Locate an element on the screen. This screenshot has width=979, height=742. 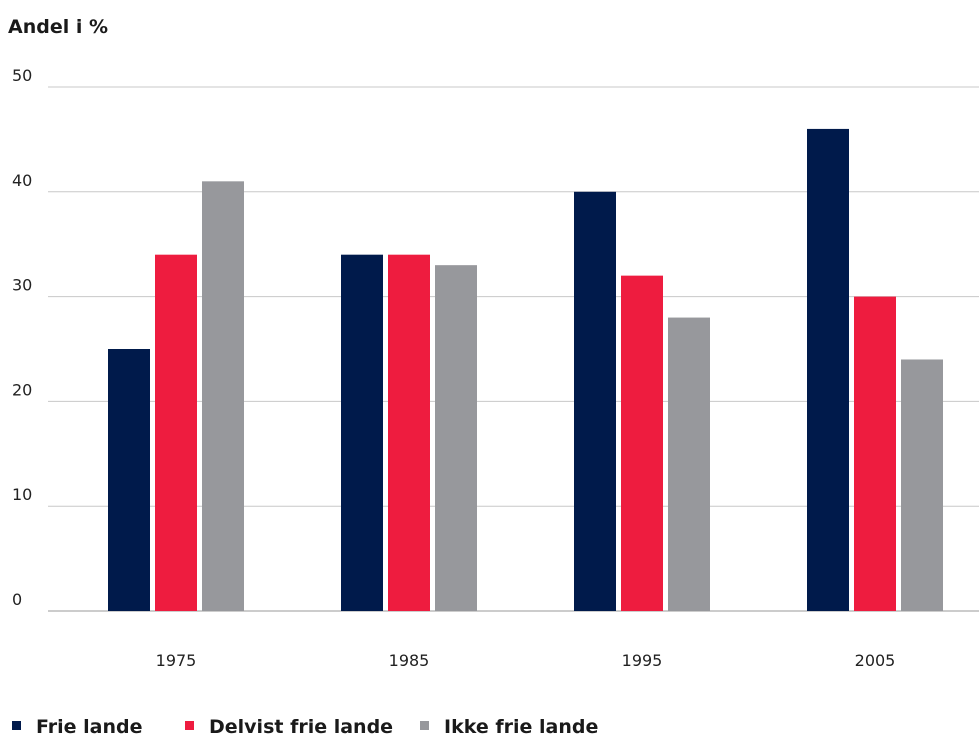
y-tick-label: 0 is located at coordinates (17, 599).